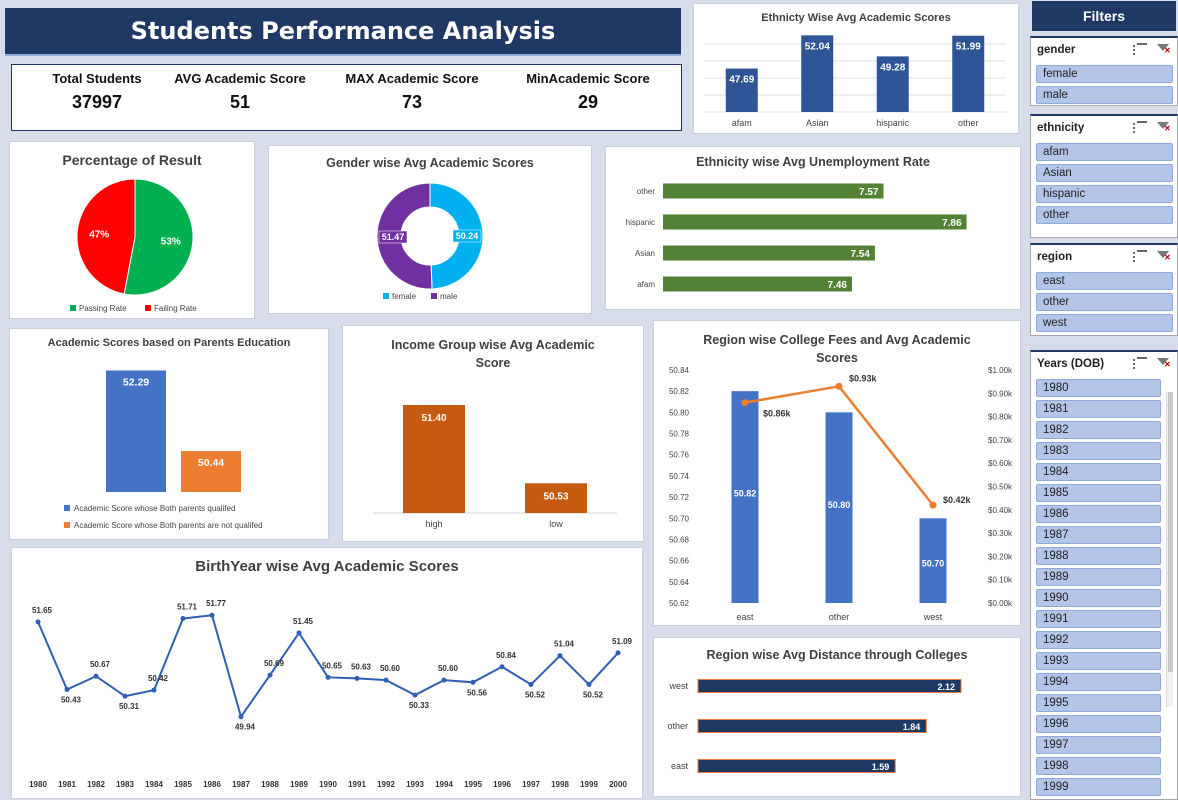  I want to click on y-tick-label: hispanic, so click(640, 222).